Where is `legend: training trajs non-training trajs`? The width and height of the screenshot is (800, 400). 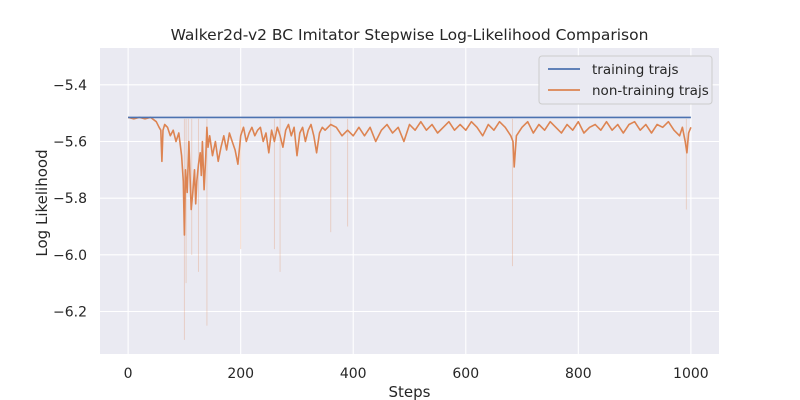
legend: training trajs non-training trajs is located at coordinates (625, 80).